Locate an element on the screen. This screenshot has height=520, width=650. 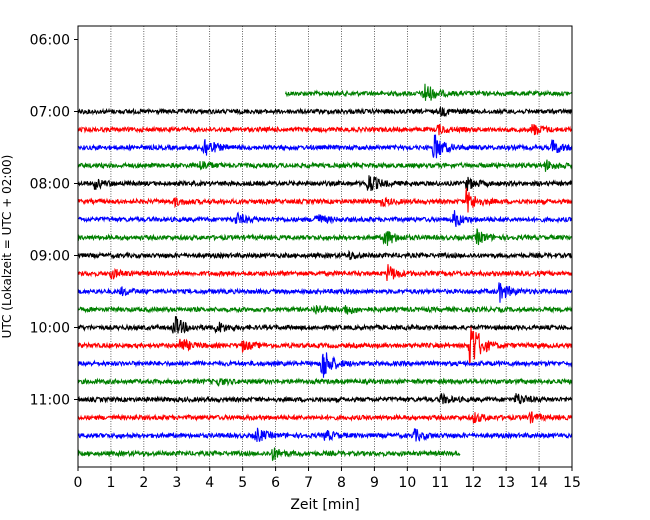
x-tick-label: 3 is located at coordinates (176, 483).